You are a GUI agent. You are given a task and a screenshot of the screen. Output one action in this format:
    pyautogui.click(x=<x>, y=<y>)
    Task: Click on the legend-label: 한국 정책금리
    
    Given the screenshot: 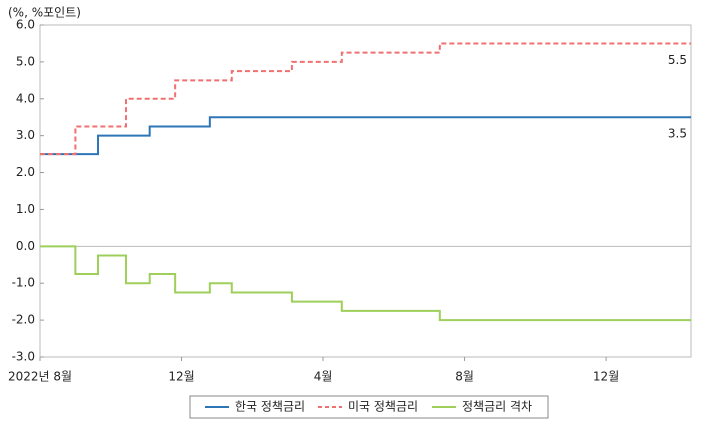 What is the action you would take?
    pyautogui.click(x=270, y=406)
    